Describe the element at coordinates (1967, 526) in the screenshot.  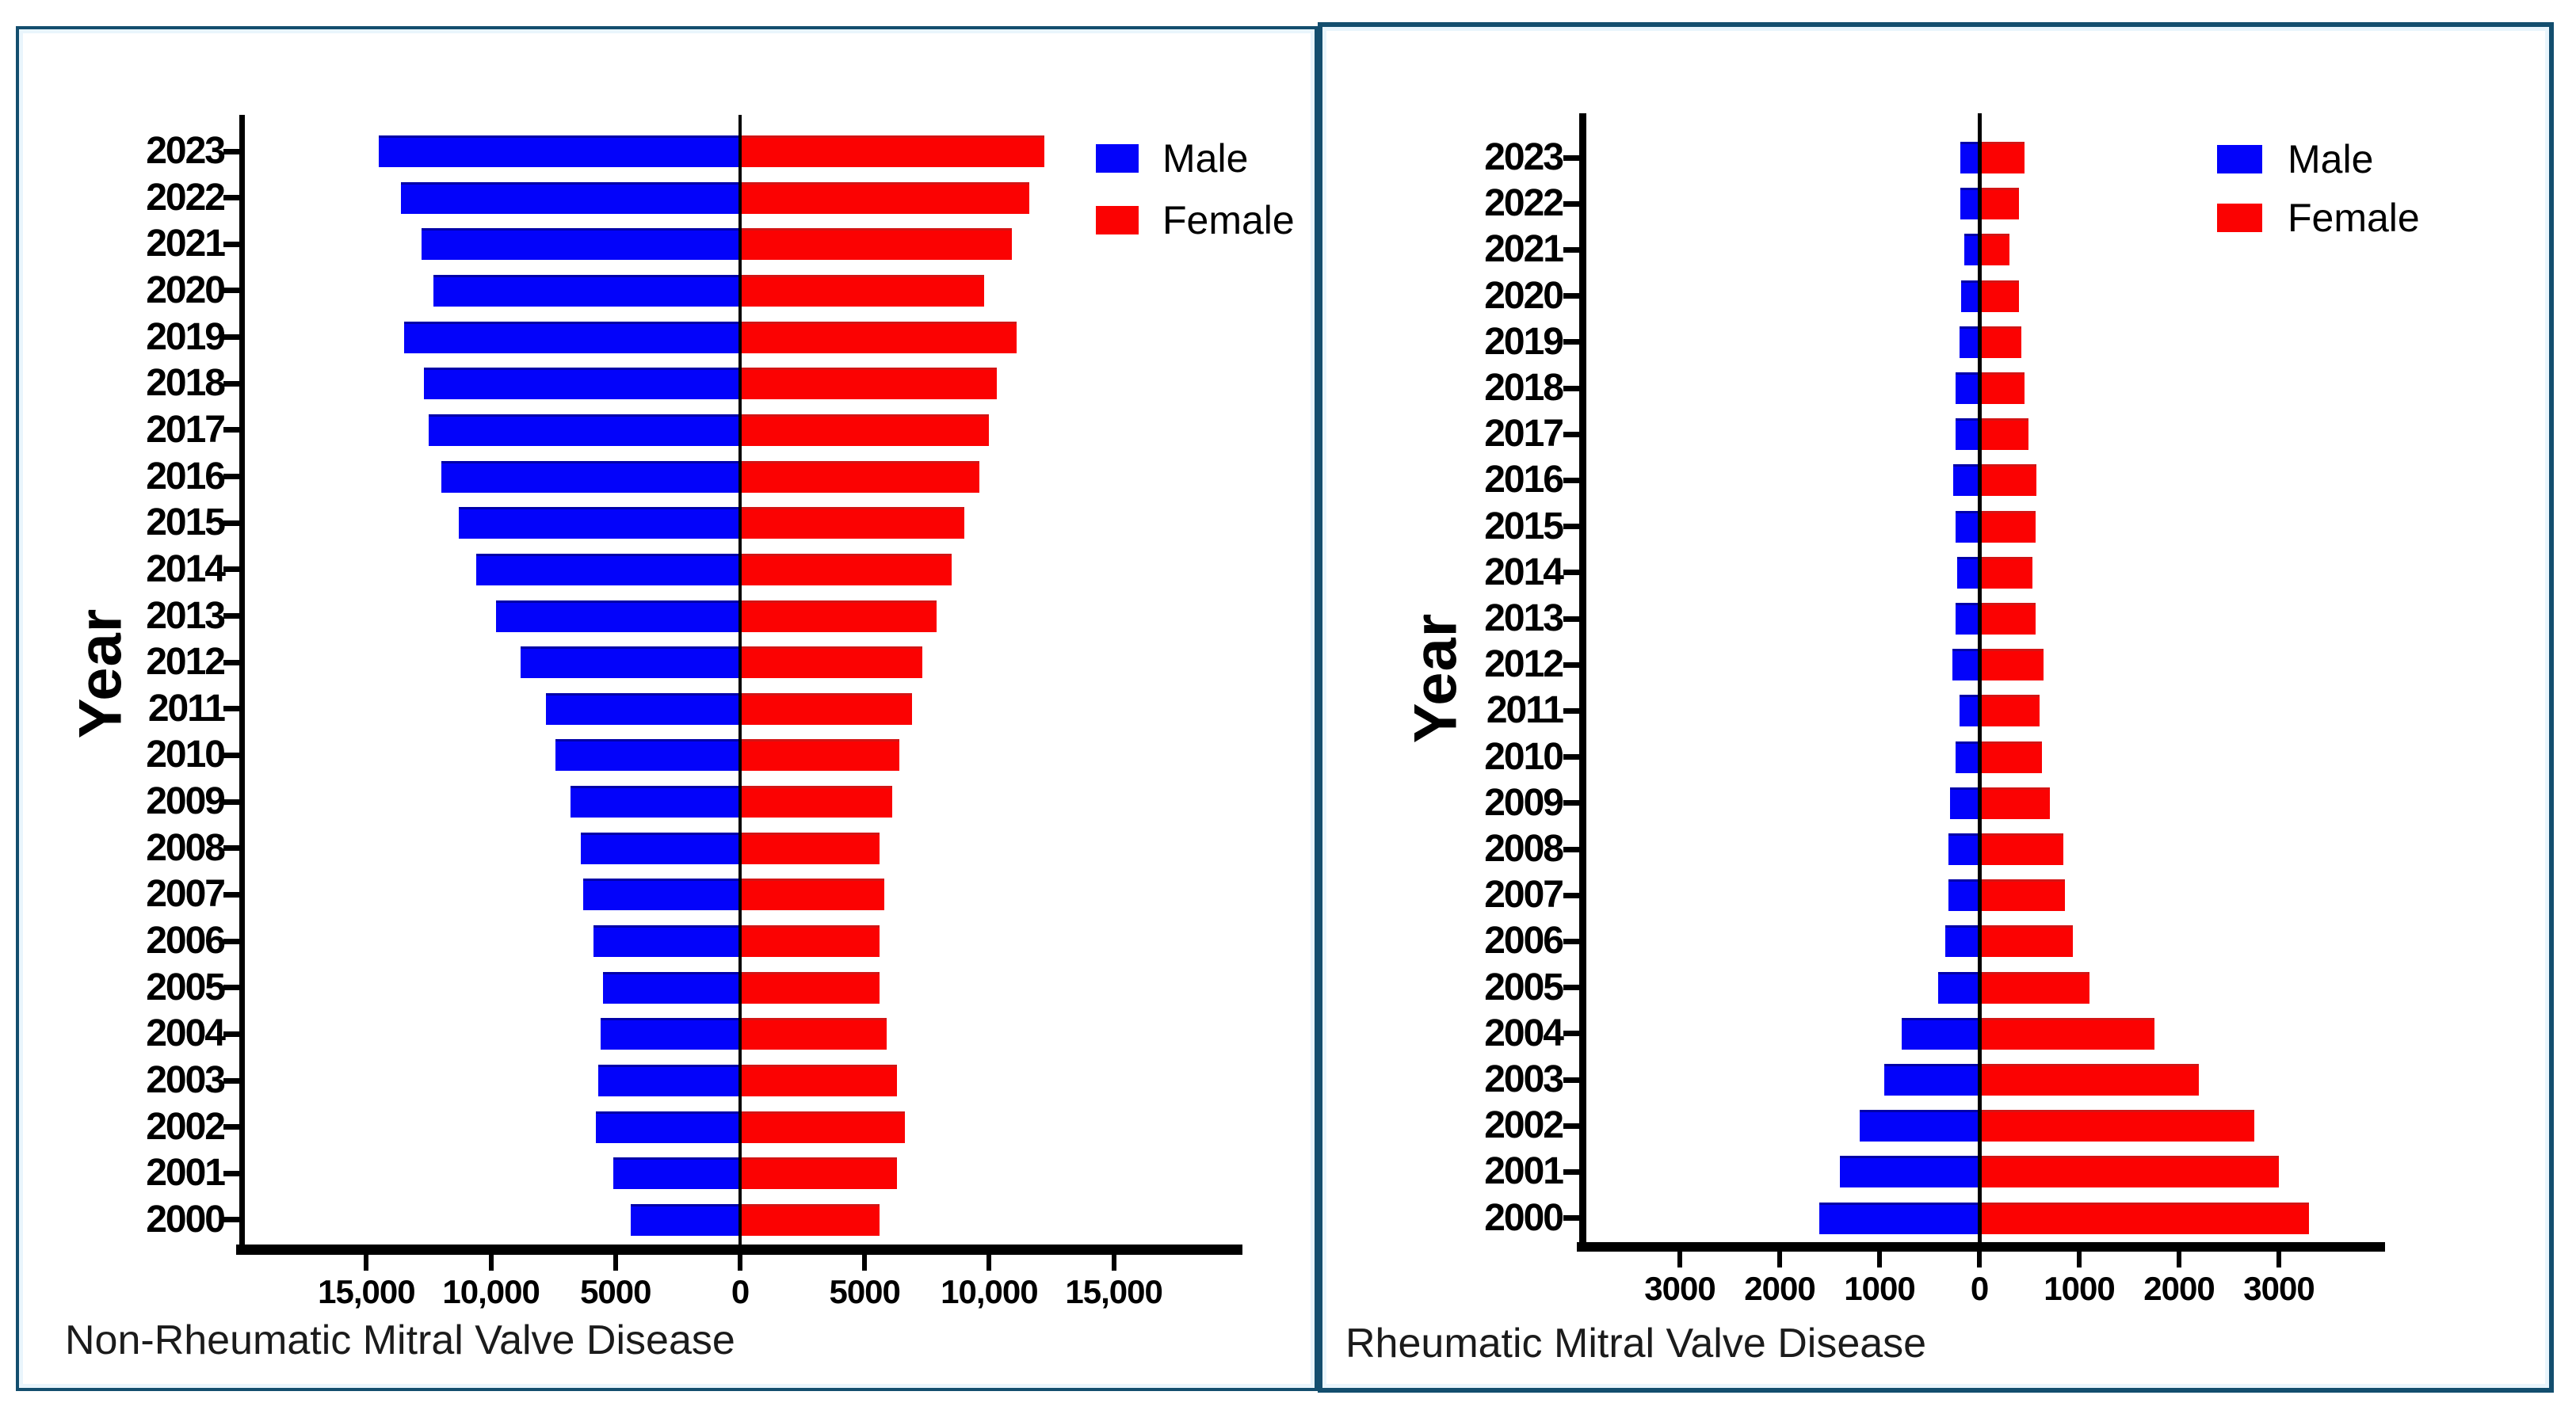
I see `bar-male-2015` at that location.